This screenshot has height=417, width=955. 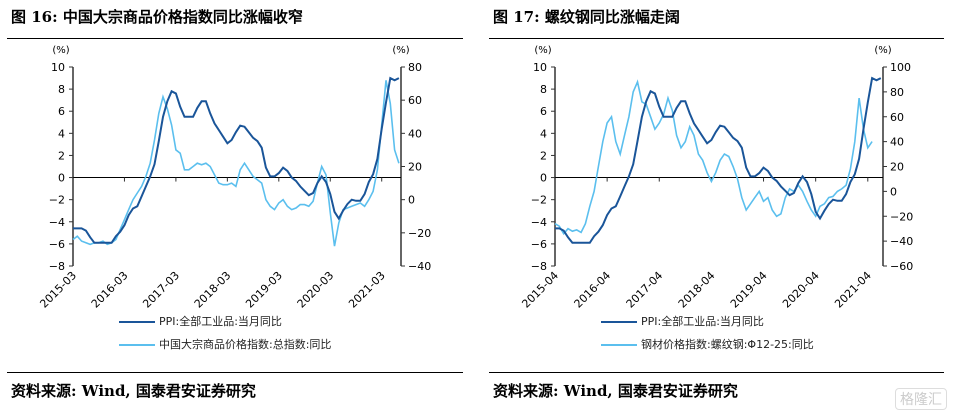 What do you see at coordinates (749, 290) in the screenshot?
I see `x-tick-label: 2019-04` at bounding box center [749, 290].